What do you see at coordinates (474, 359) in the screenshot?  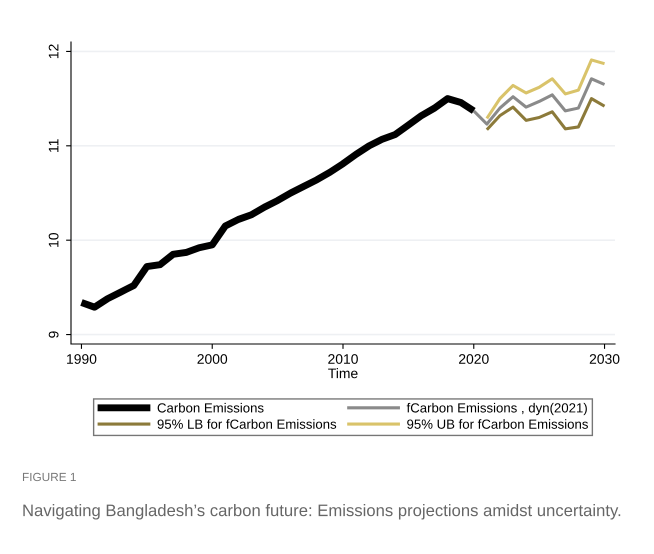 I see `x-tick-label: 2020` at bounding box center [474, 359].